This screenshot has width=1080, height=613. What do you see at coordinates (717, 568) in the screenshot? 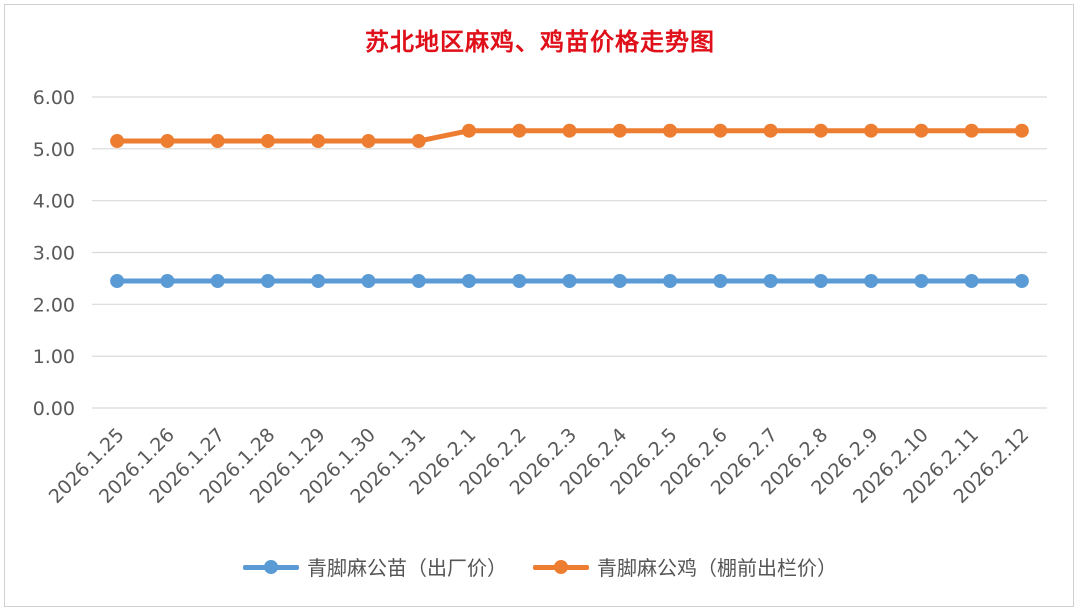
I see `legend-label-1: 青脚麻公鸡（棚前出栏价）` at bounding box center [717, 568].